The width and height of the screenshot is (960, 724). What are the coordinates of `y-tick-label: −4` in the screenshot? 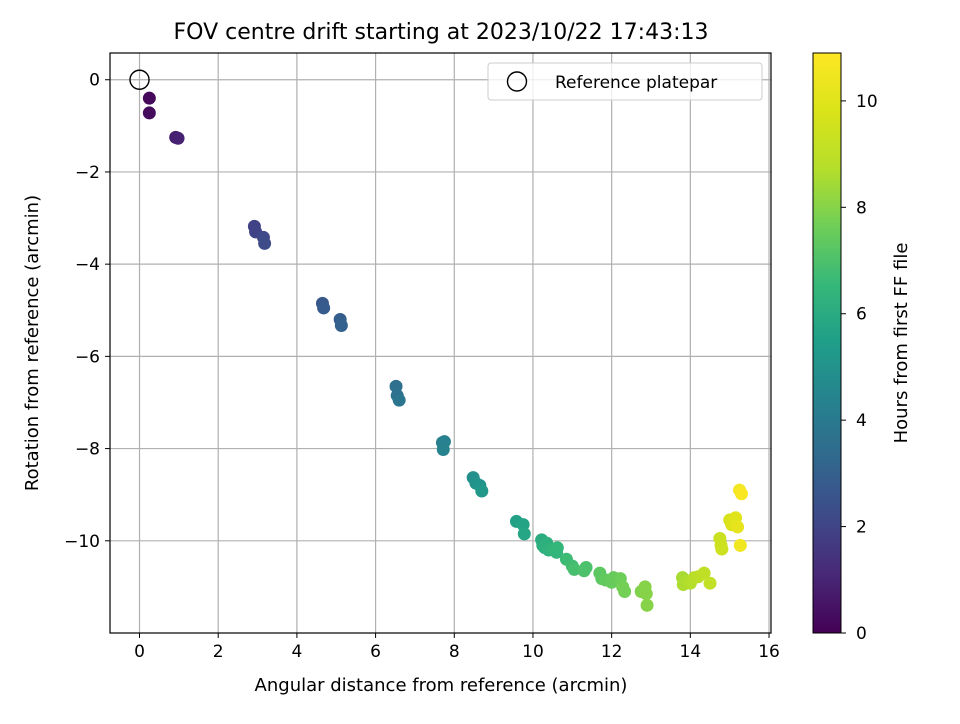 It's located at (87, 265).